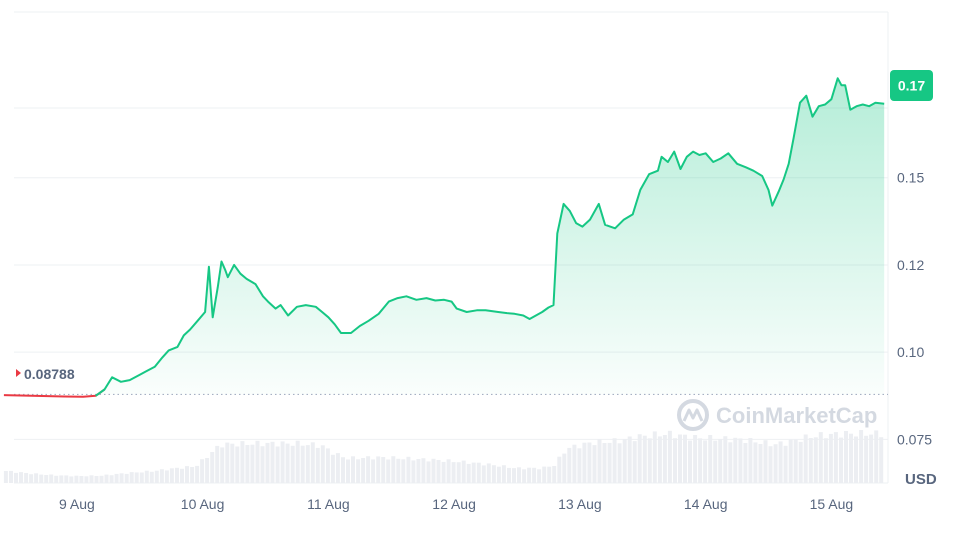 The image size is (969, 536). I want to click on current-price-tag-bg, so click(911, 85).